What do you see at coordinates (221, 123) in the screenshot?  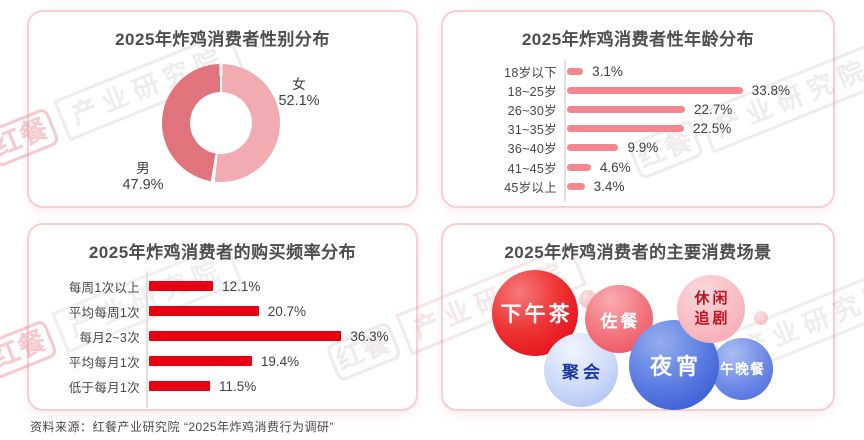 I see `gender-donut-chart` at bounding box center [221, 123].